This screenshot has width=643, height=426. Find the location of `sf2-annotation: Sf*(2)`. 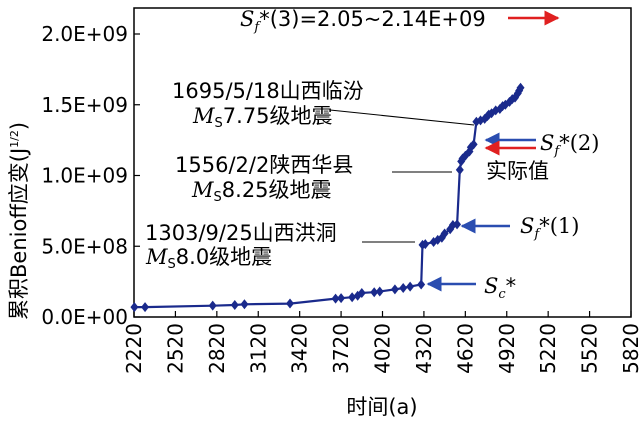

sf2-annotation: Sf*(2) is located at coordinates (569, 145).